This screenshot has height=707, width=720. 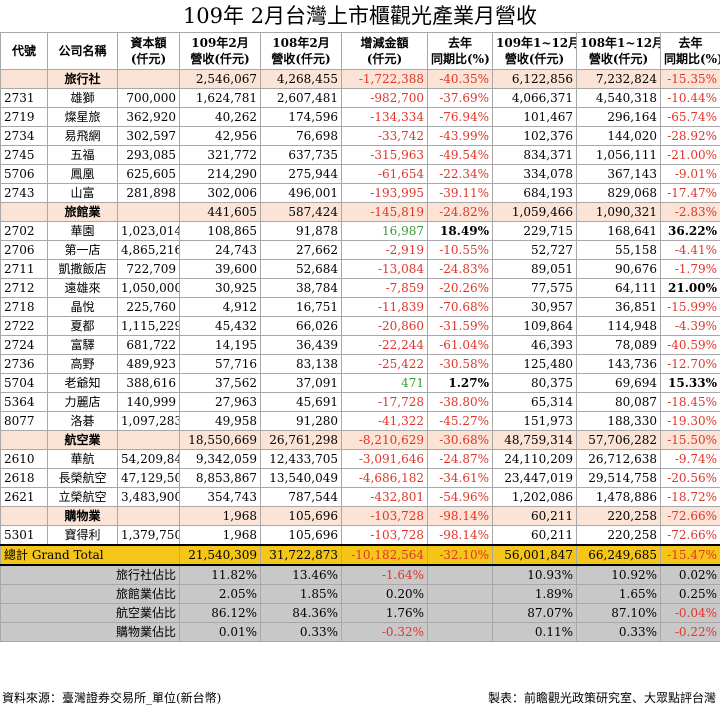 I want to click on share-cell, so click(x=460, y=613).